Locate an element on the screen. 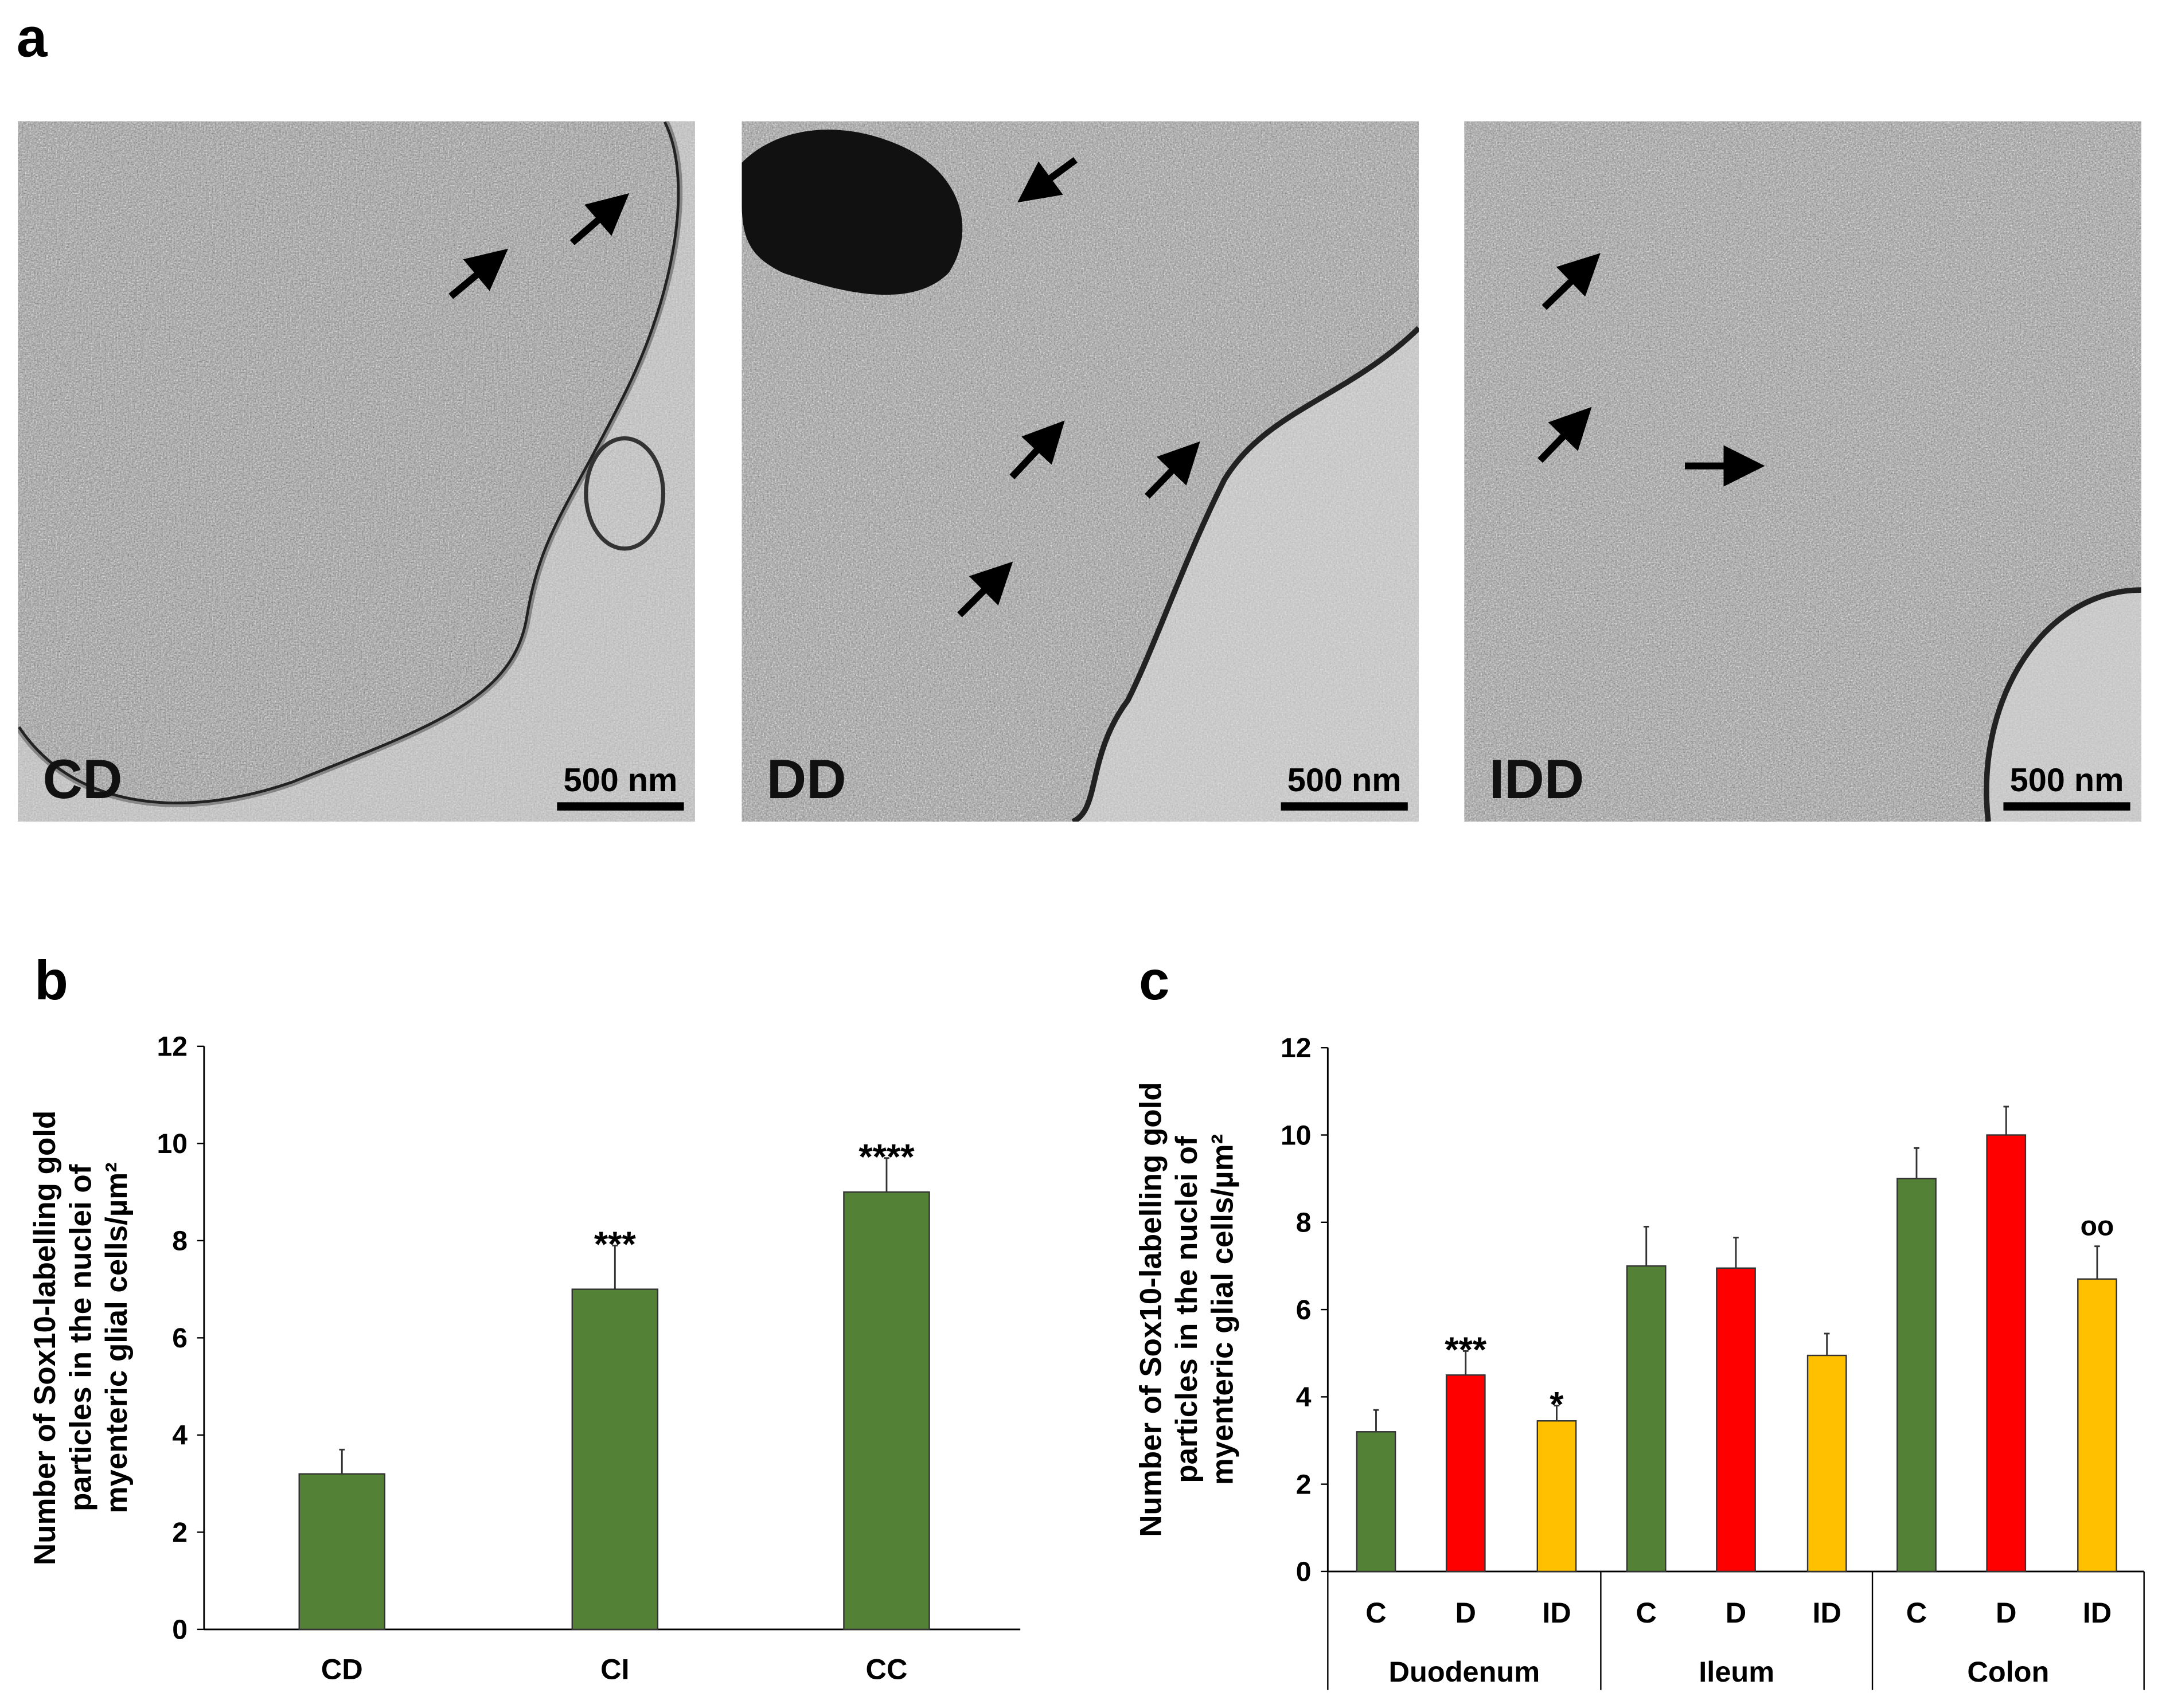 Image resolution: width=2162 pixels, height=1708 pixels. dense-body is located at coordinates (852, 212).